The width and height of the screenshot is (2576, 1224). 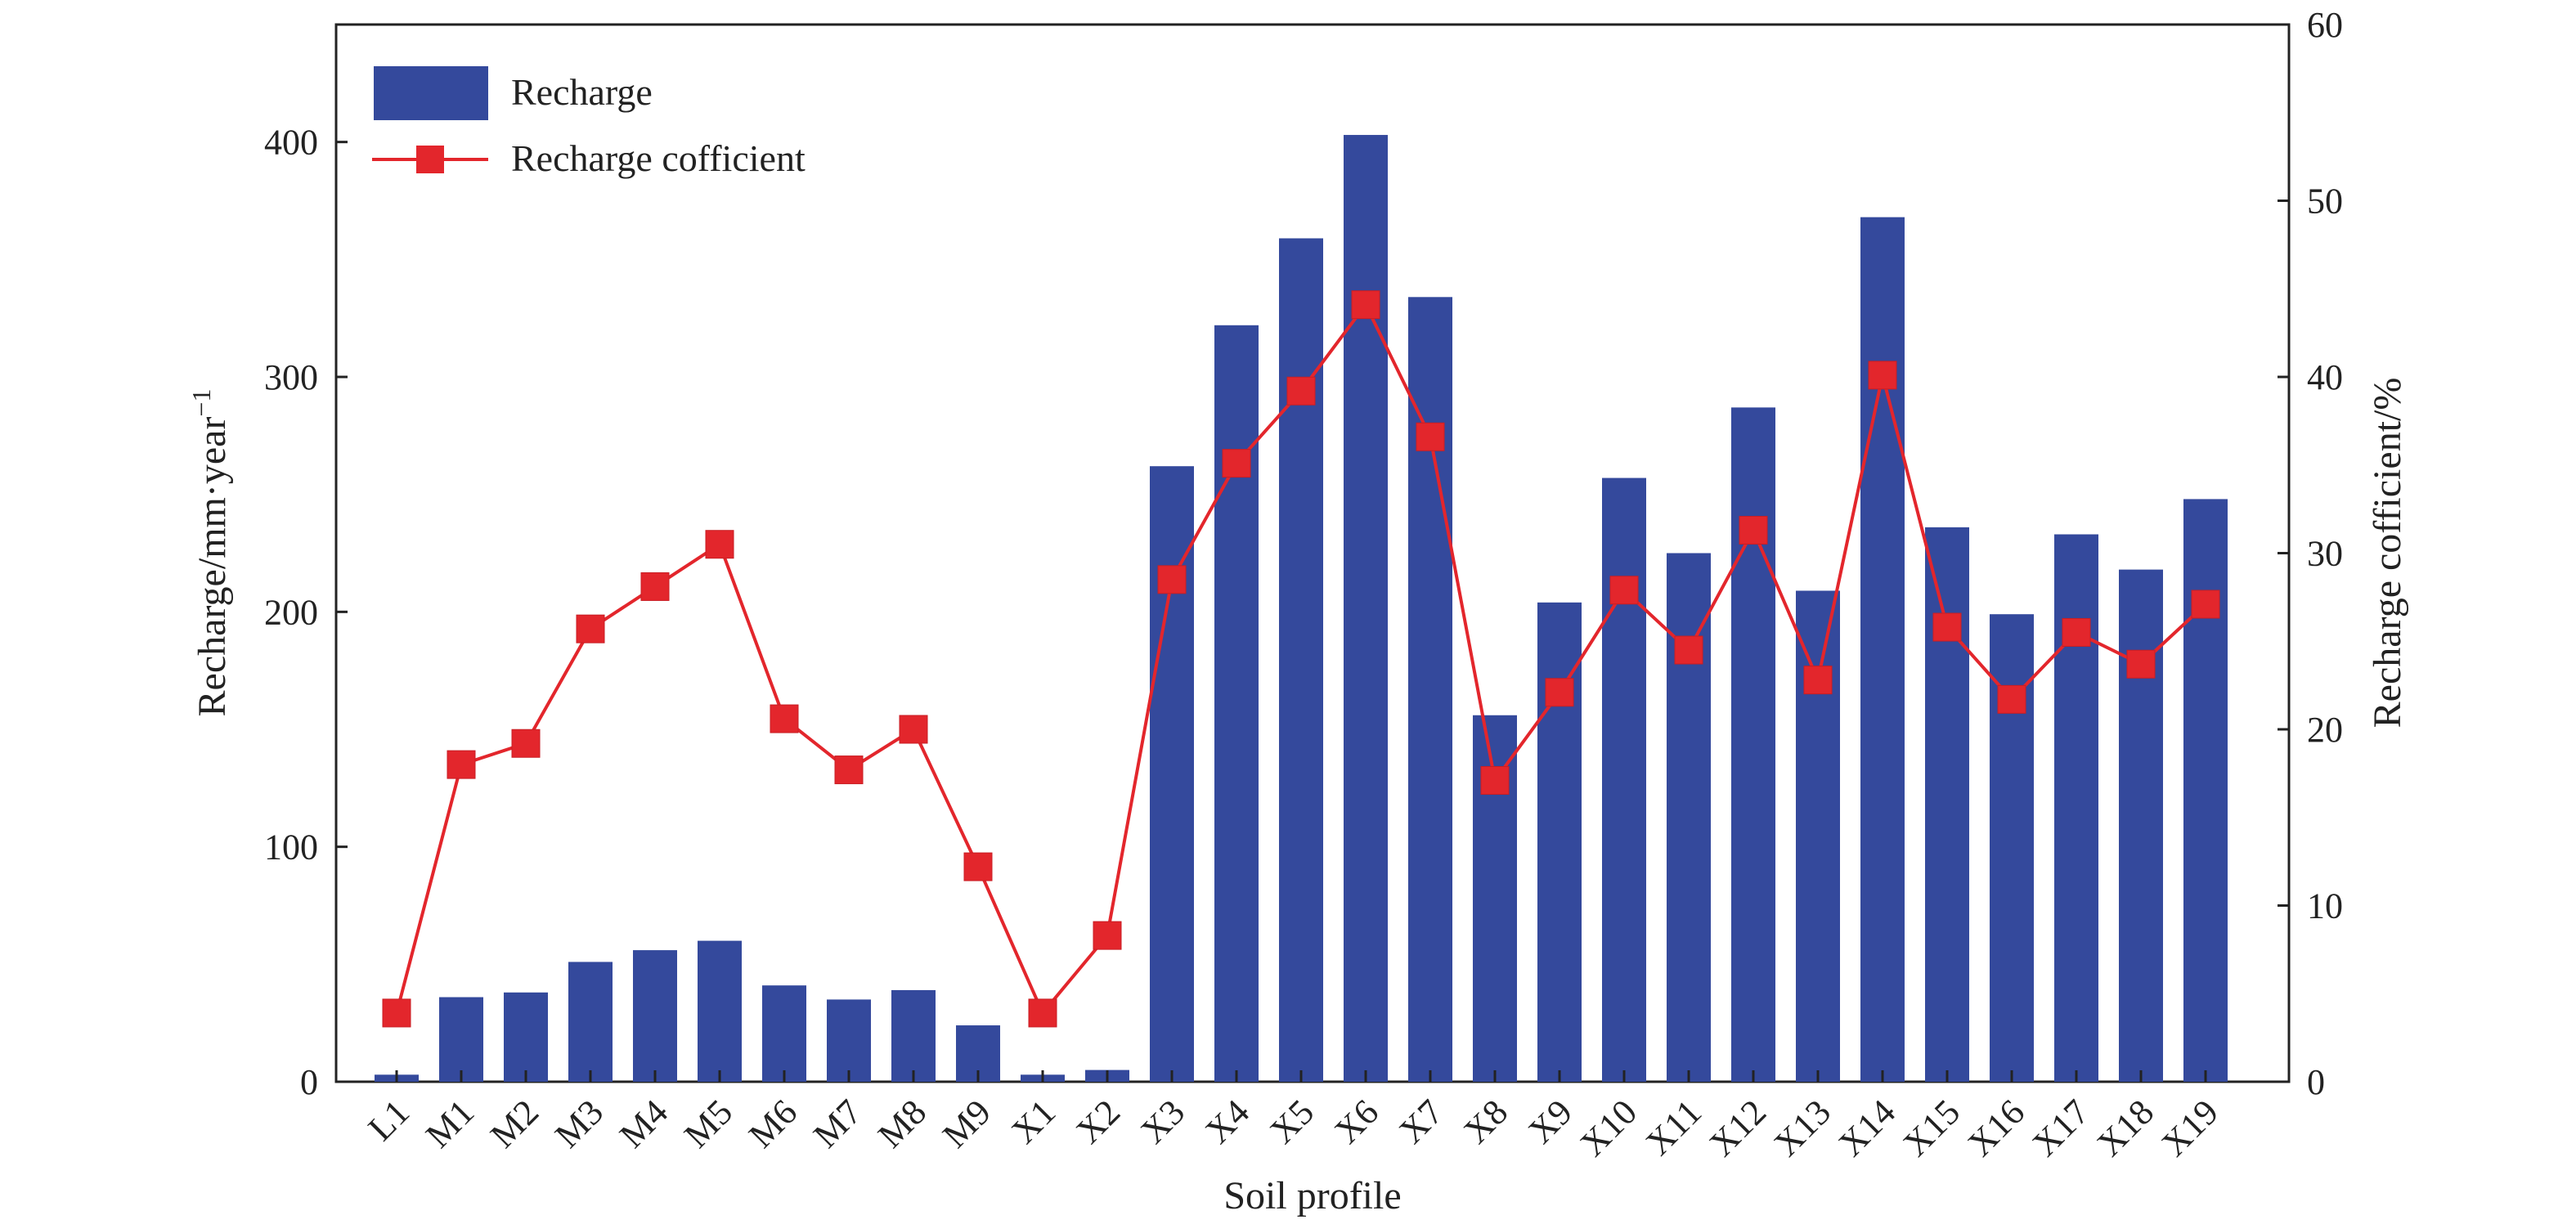 What do you see at coordinates (2012, 699) in the screenshot?
I see `marker-x16` at bounding box center [2012, 699].